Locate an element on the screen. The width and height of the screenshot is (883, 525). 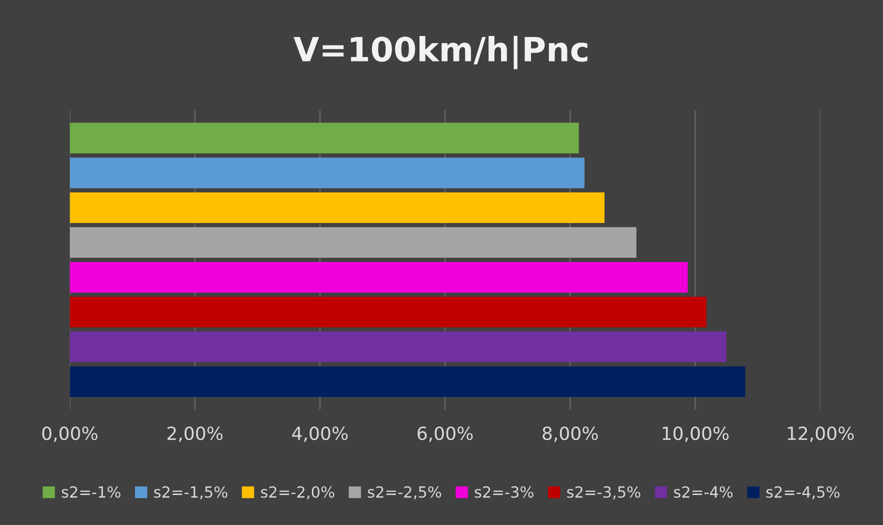
legend-label: s2=-2,5% is located at coordinates (405, 493).